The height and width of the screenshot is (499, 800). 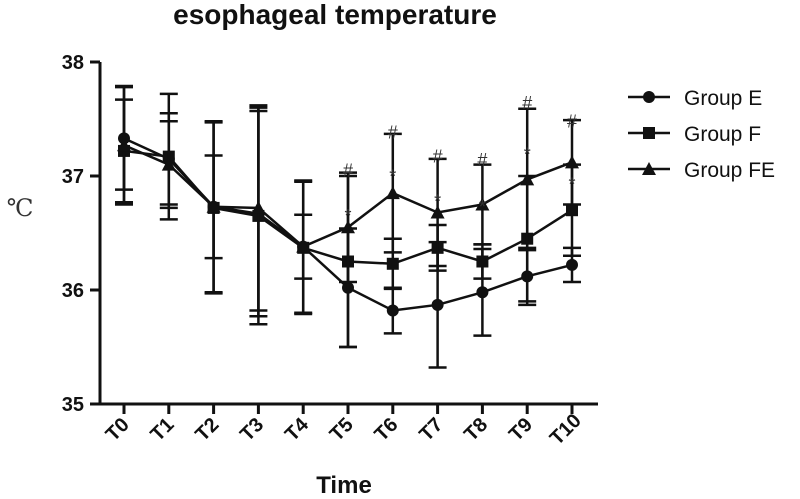 What do you see at coordinates (729, 170) in the screenshot?
I see `legend-label: Group FE` at bounding box center [729, 170].